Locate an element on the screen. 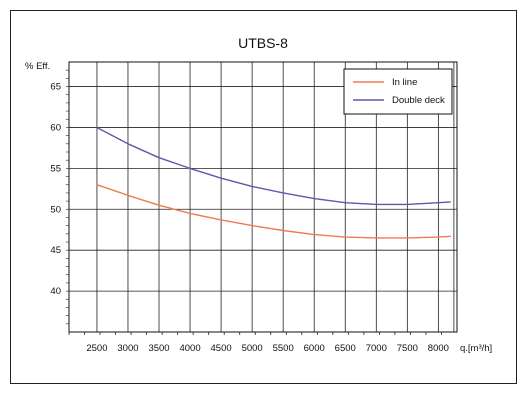 The height and width of the screenshot is (394, 527). legend-box is located at coordinates (398, 91).